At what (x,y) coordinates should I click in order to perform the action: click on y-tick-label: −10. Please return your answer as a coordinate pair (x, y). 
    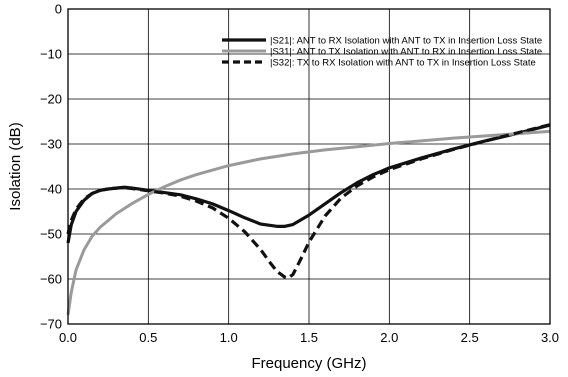
    Looking at the image, I should click on (51, 54).